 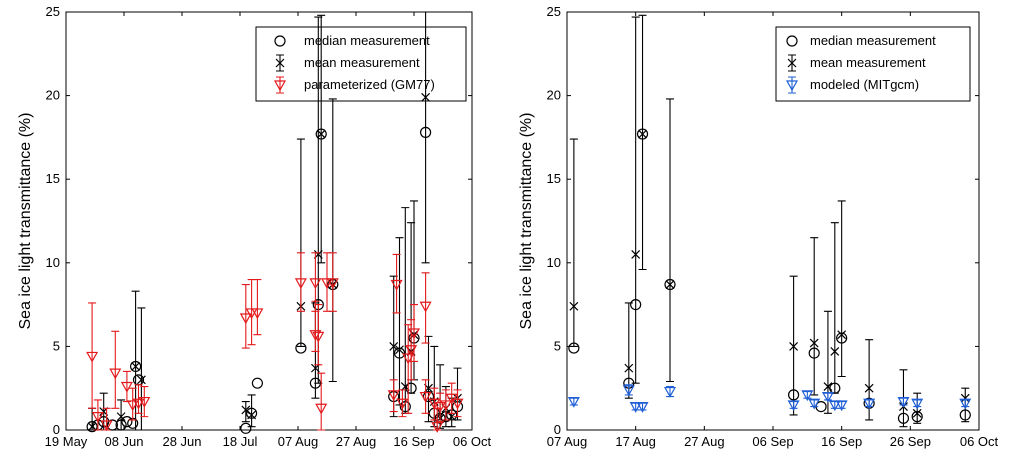 I want to click on left-x-tick-label: 07 Aug, so click(x=298, y=441).